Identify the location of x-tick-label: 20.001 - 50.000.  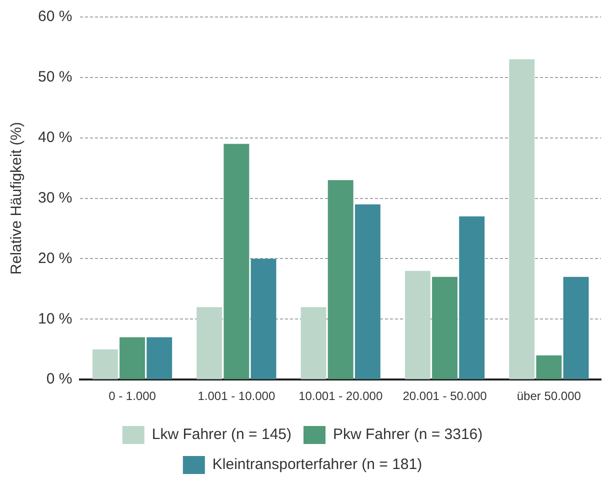
(445, 396).